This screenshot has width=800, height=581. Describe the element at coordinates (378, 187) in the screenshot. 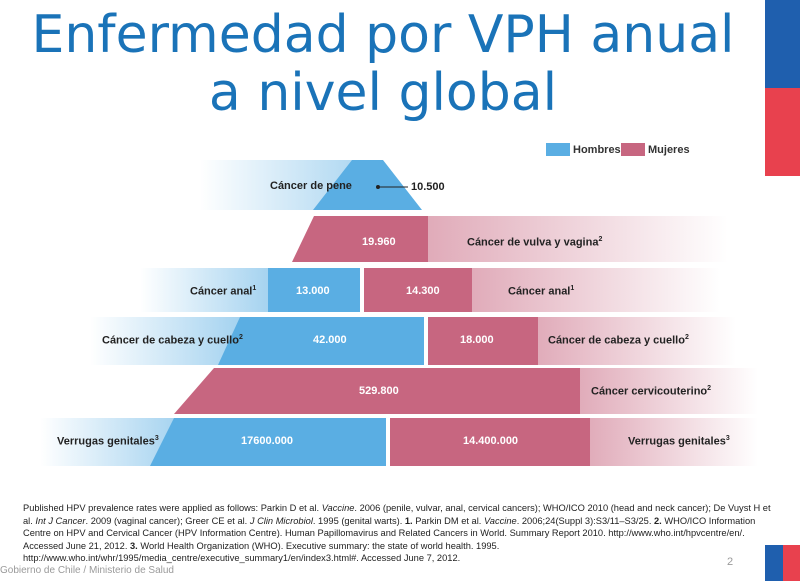

I see `row1-pointer-dot` at that location.